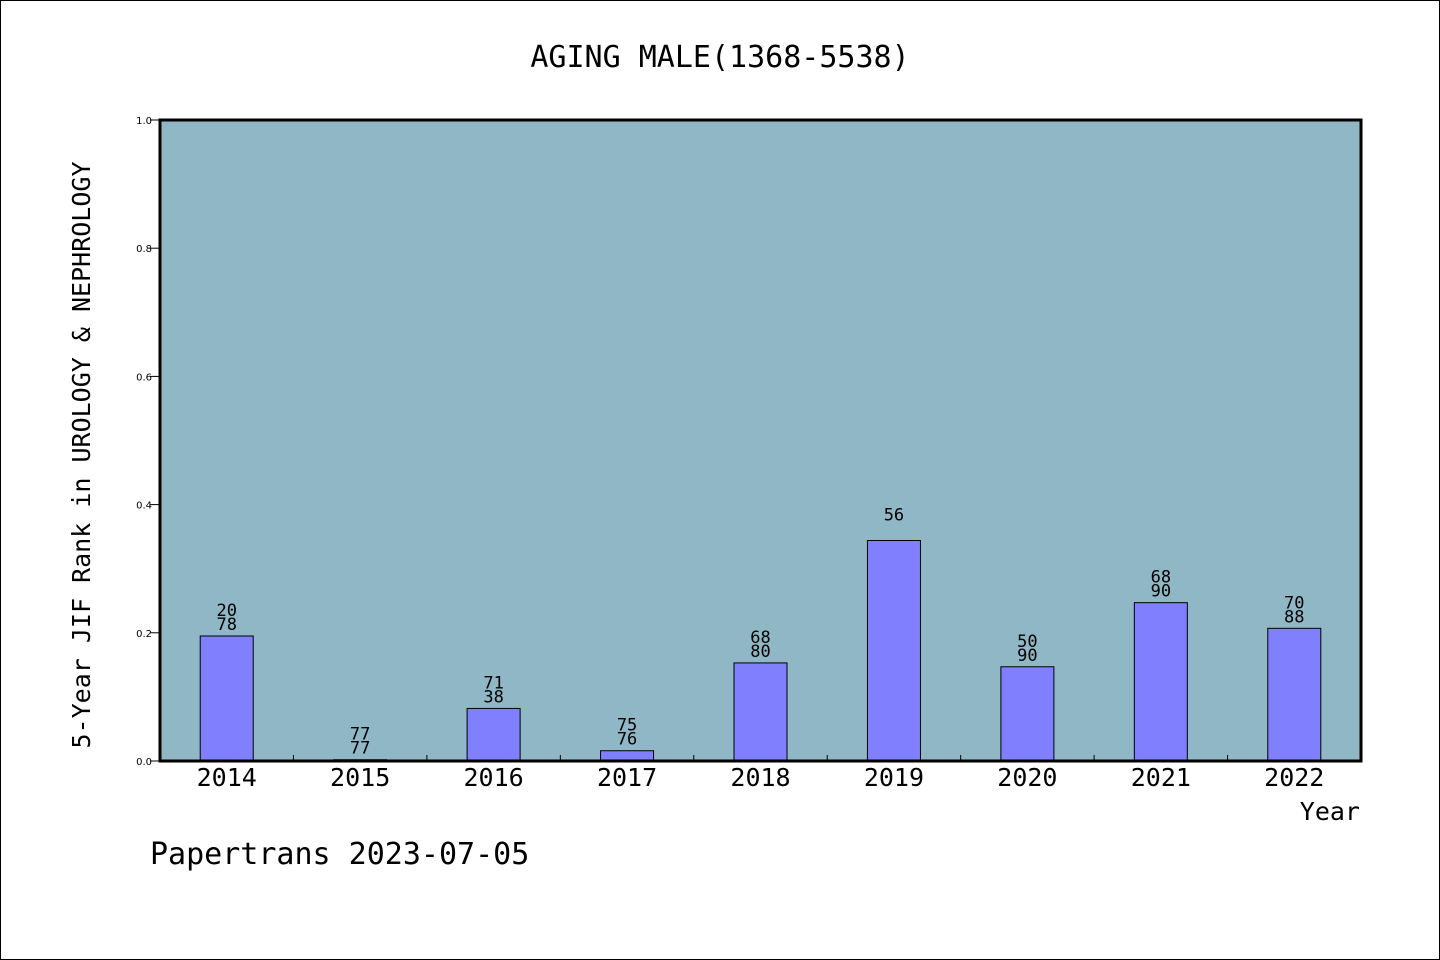  What do you see at coordinates (627, 756) in the screenshot?
I see `bar-2017` at bounding box center [627, 756].